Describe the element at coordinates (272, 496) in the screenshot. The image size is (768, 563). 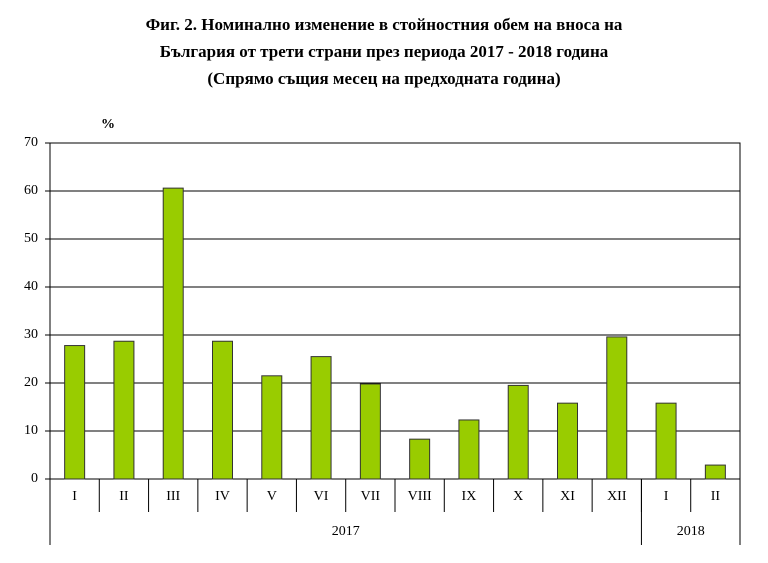
I see `x-tick-label: V` at that location.